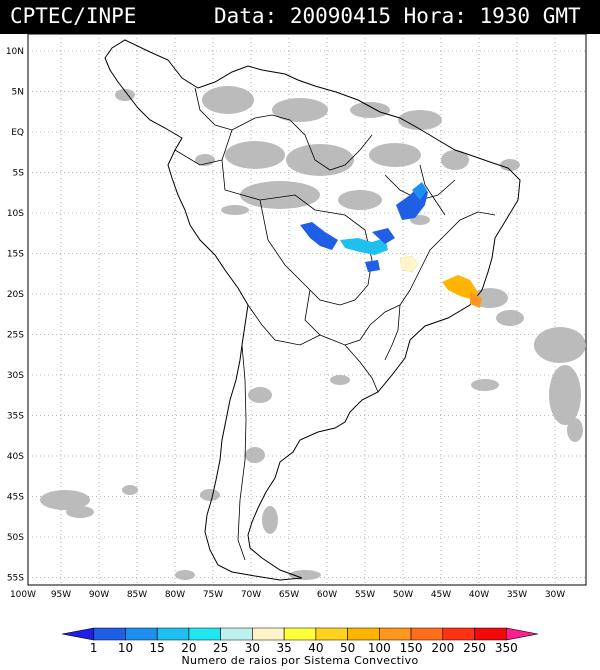  Describe the element at coordinates (315, 648) in the screenshot. I see `colorbar-tick-label: 40` at that location.